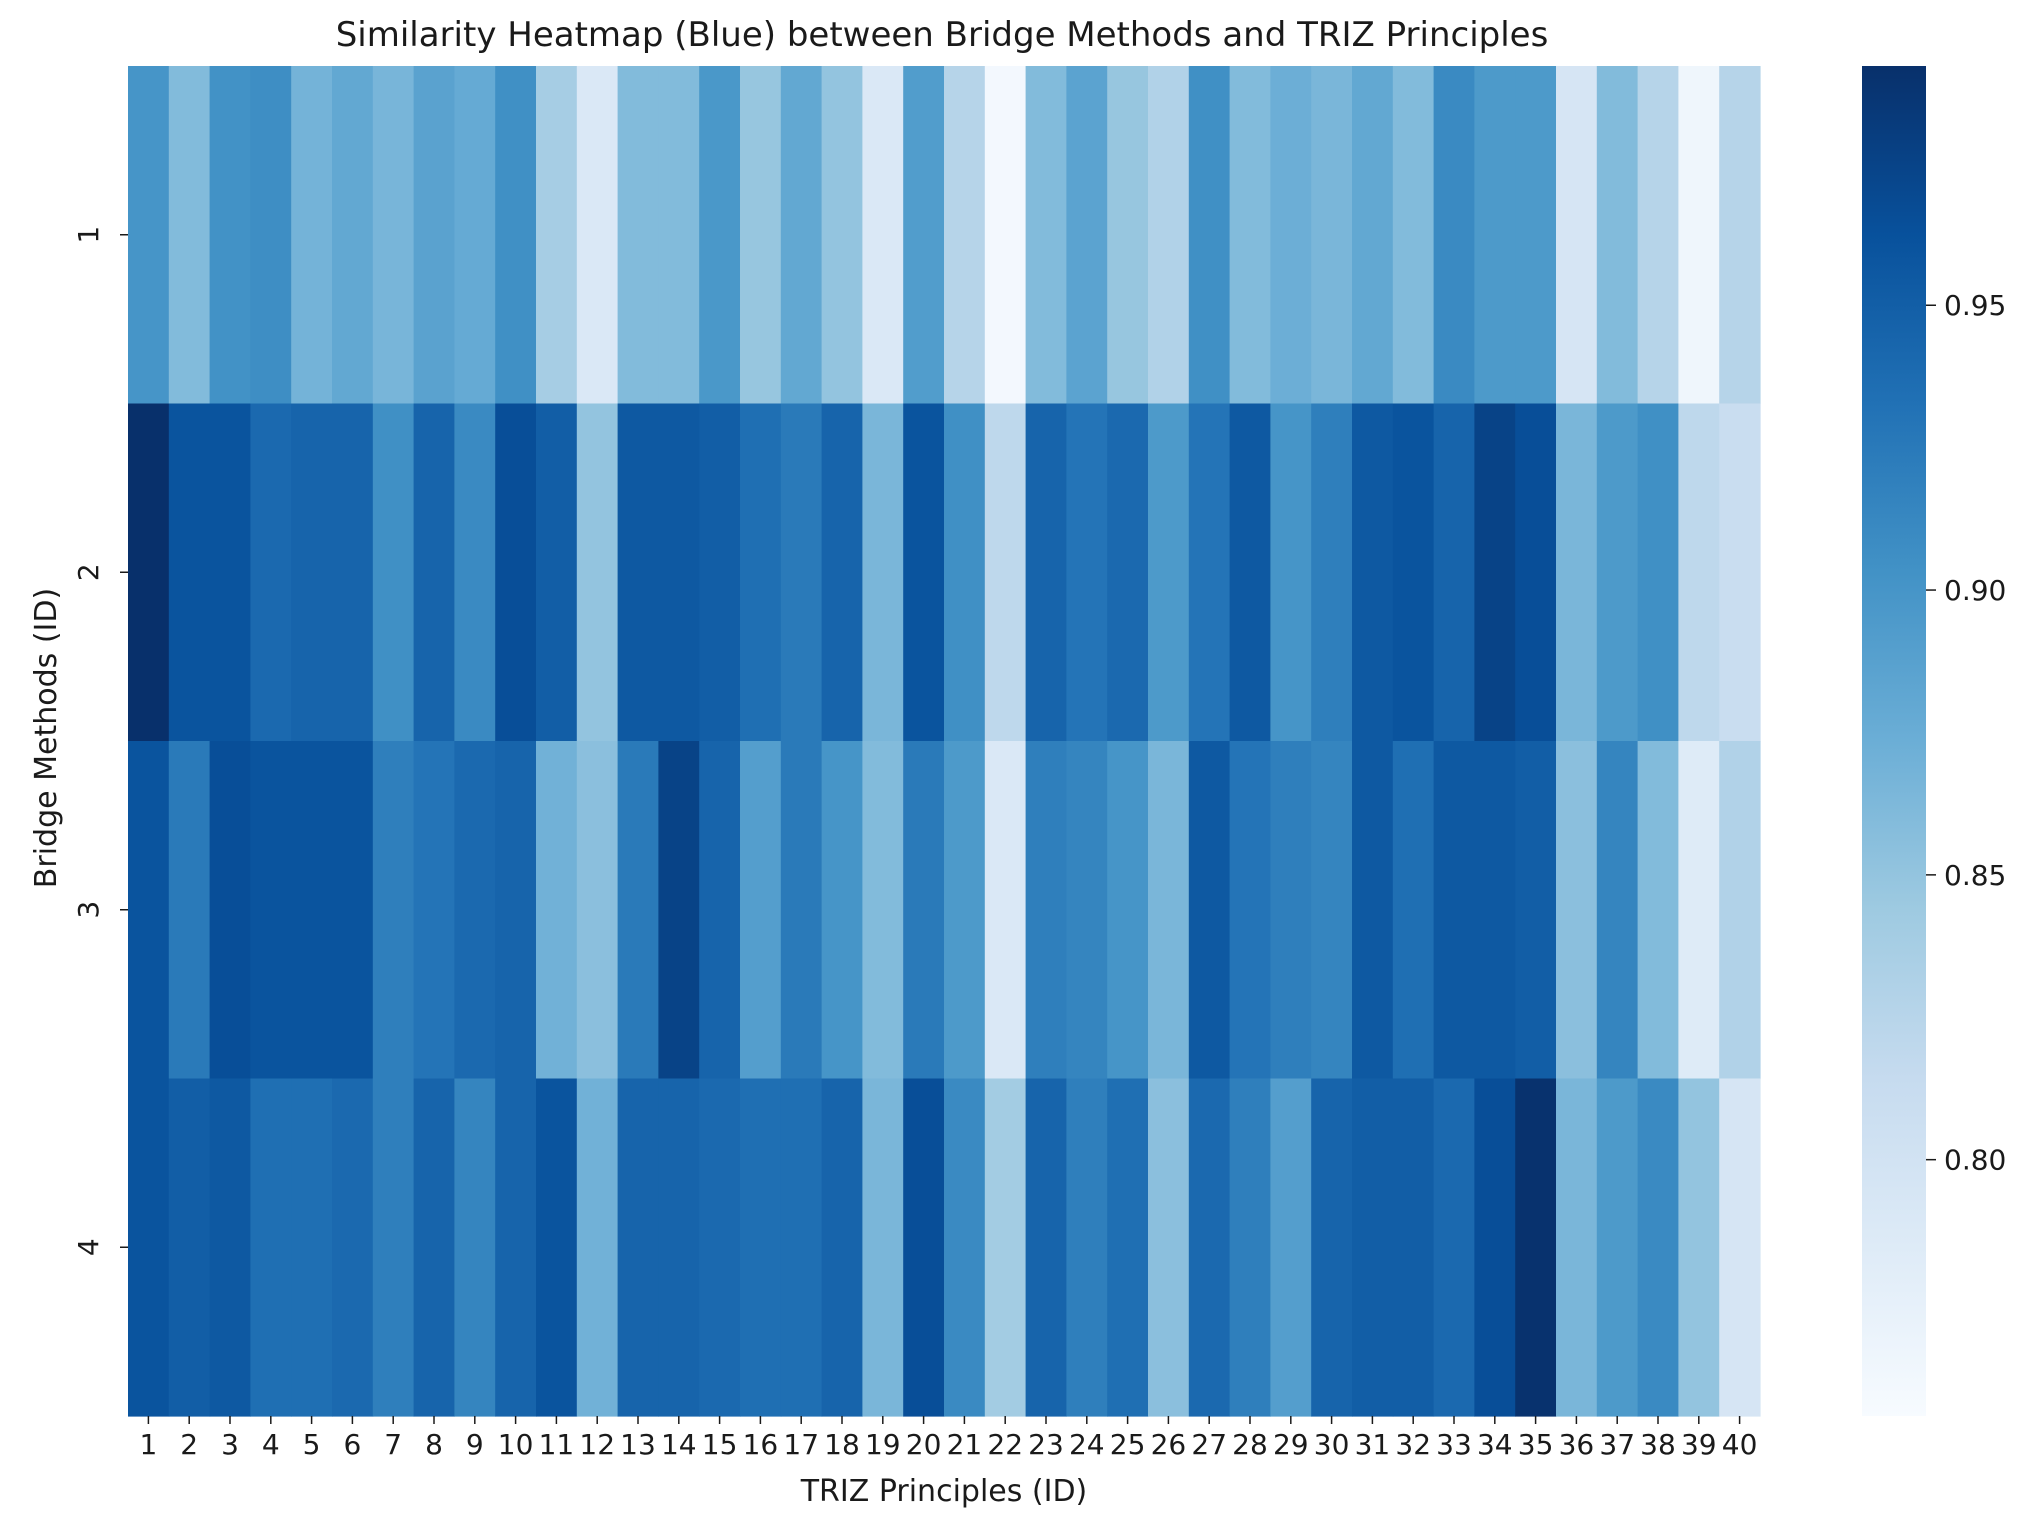  What do you see at coordinates (1975, 590) in the screenshot?
I see `colorbar-tick-label: 0.90` at bounding box center [1975, 590].